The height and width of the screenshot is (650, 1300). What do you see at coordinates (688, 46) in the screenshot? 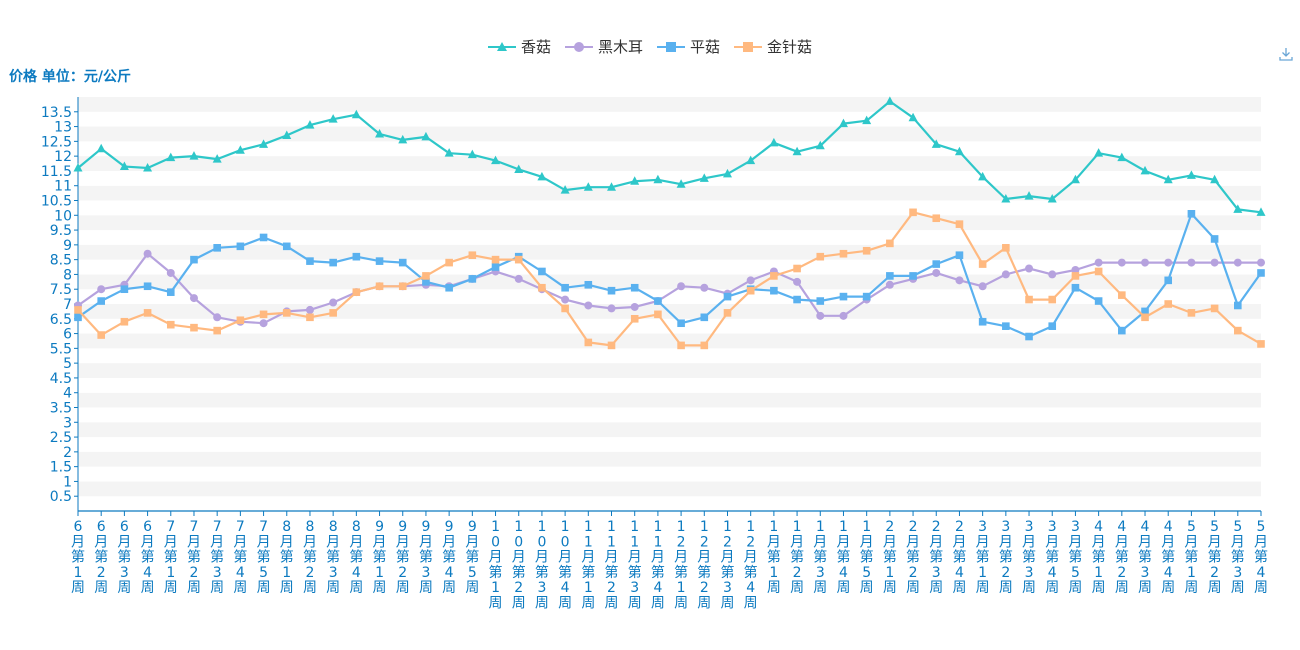
I see `legend-item-平菇: 平菇` at bounding box center [688, 46].